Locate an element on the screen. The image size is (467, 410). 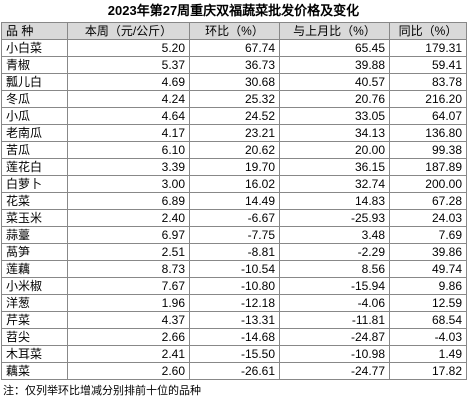
table-row: 藕菜 2.60 -26.61 -24.77 17.82 is located at coordinates (234, 371).